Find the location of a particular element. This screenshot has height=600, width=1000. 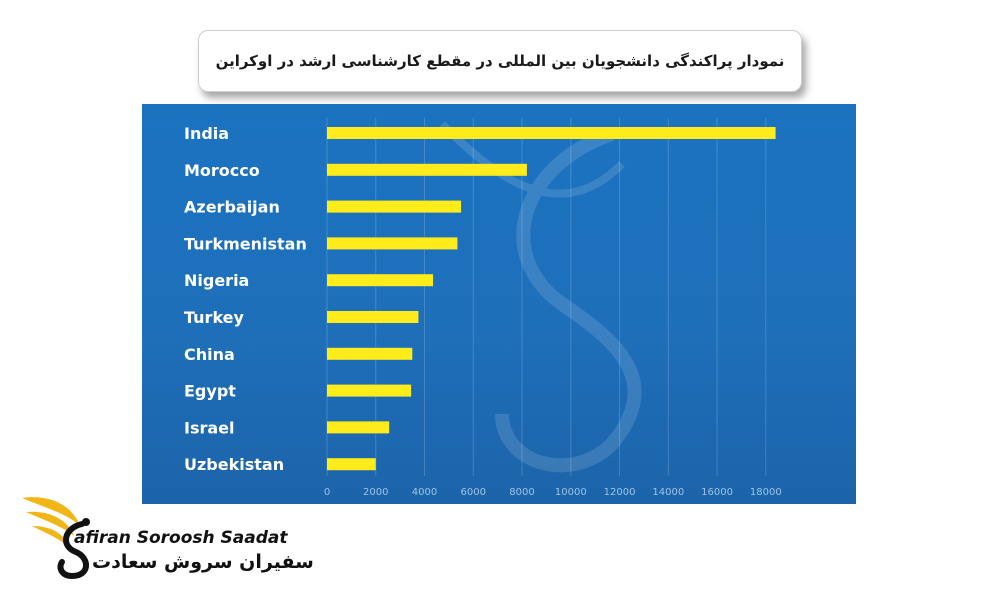

x-tick-label: 8000 is located at coordinates (521, 492).